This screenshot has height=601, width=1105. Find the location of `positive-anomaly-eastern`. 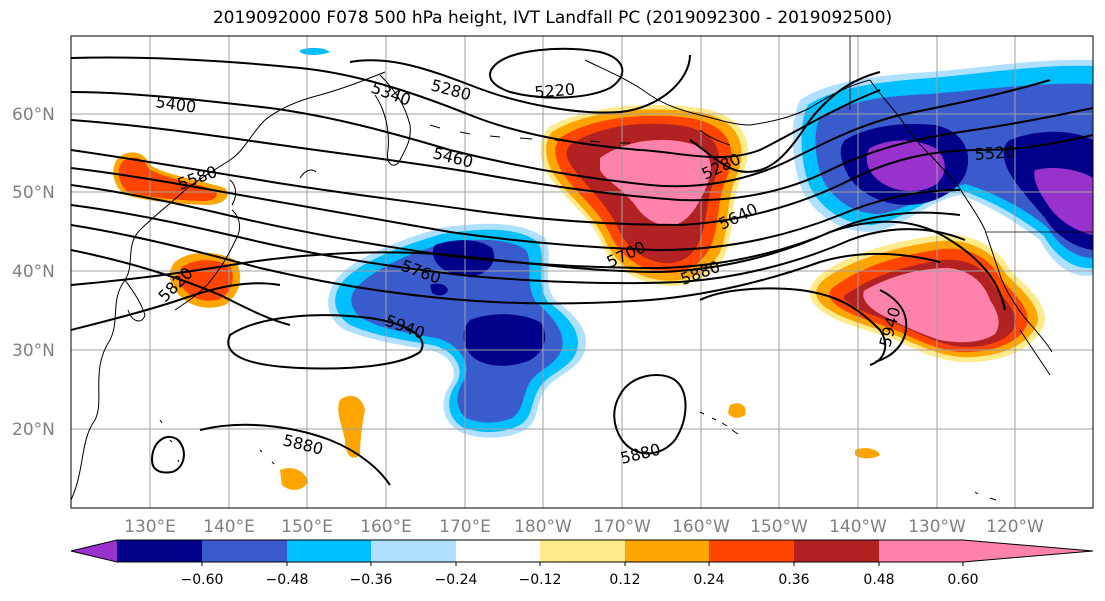

positive-anomaly-eastern is located at coordinates (927, 298).